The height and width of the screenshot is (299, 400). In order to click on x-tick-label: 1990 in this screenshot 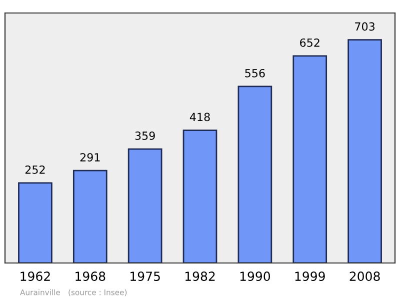, I will do `click(255, 277)`.